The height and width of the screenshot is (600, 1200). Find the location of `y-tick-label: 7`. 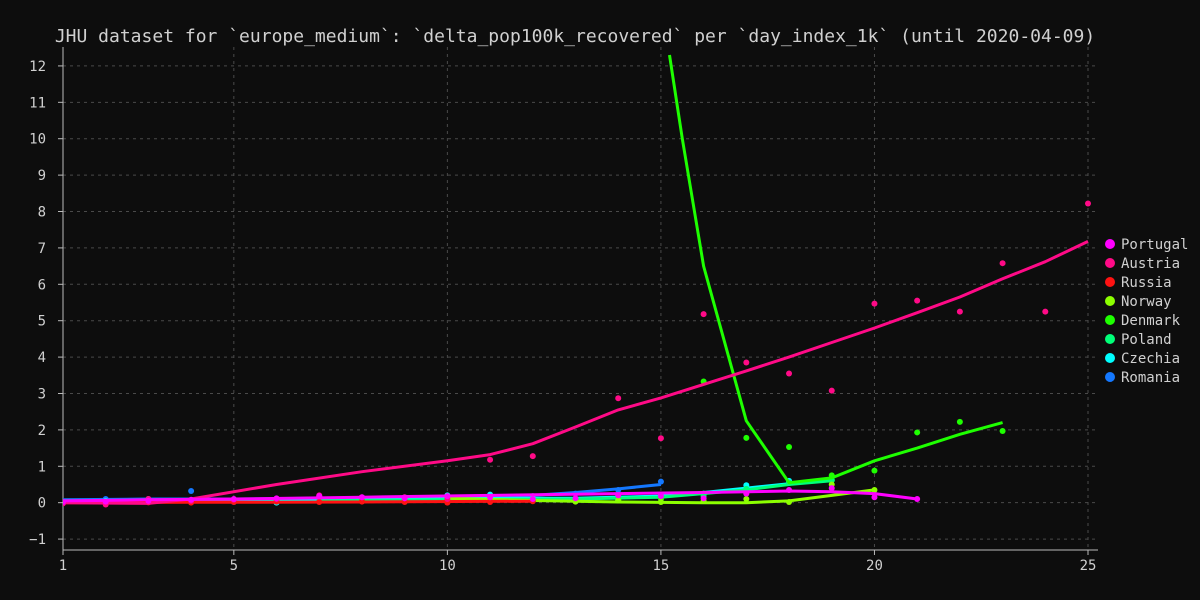

y-tick-label: 7 is located at coordinates (42, 249).